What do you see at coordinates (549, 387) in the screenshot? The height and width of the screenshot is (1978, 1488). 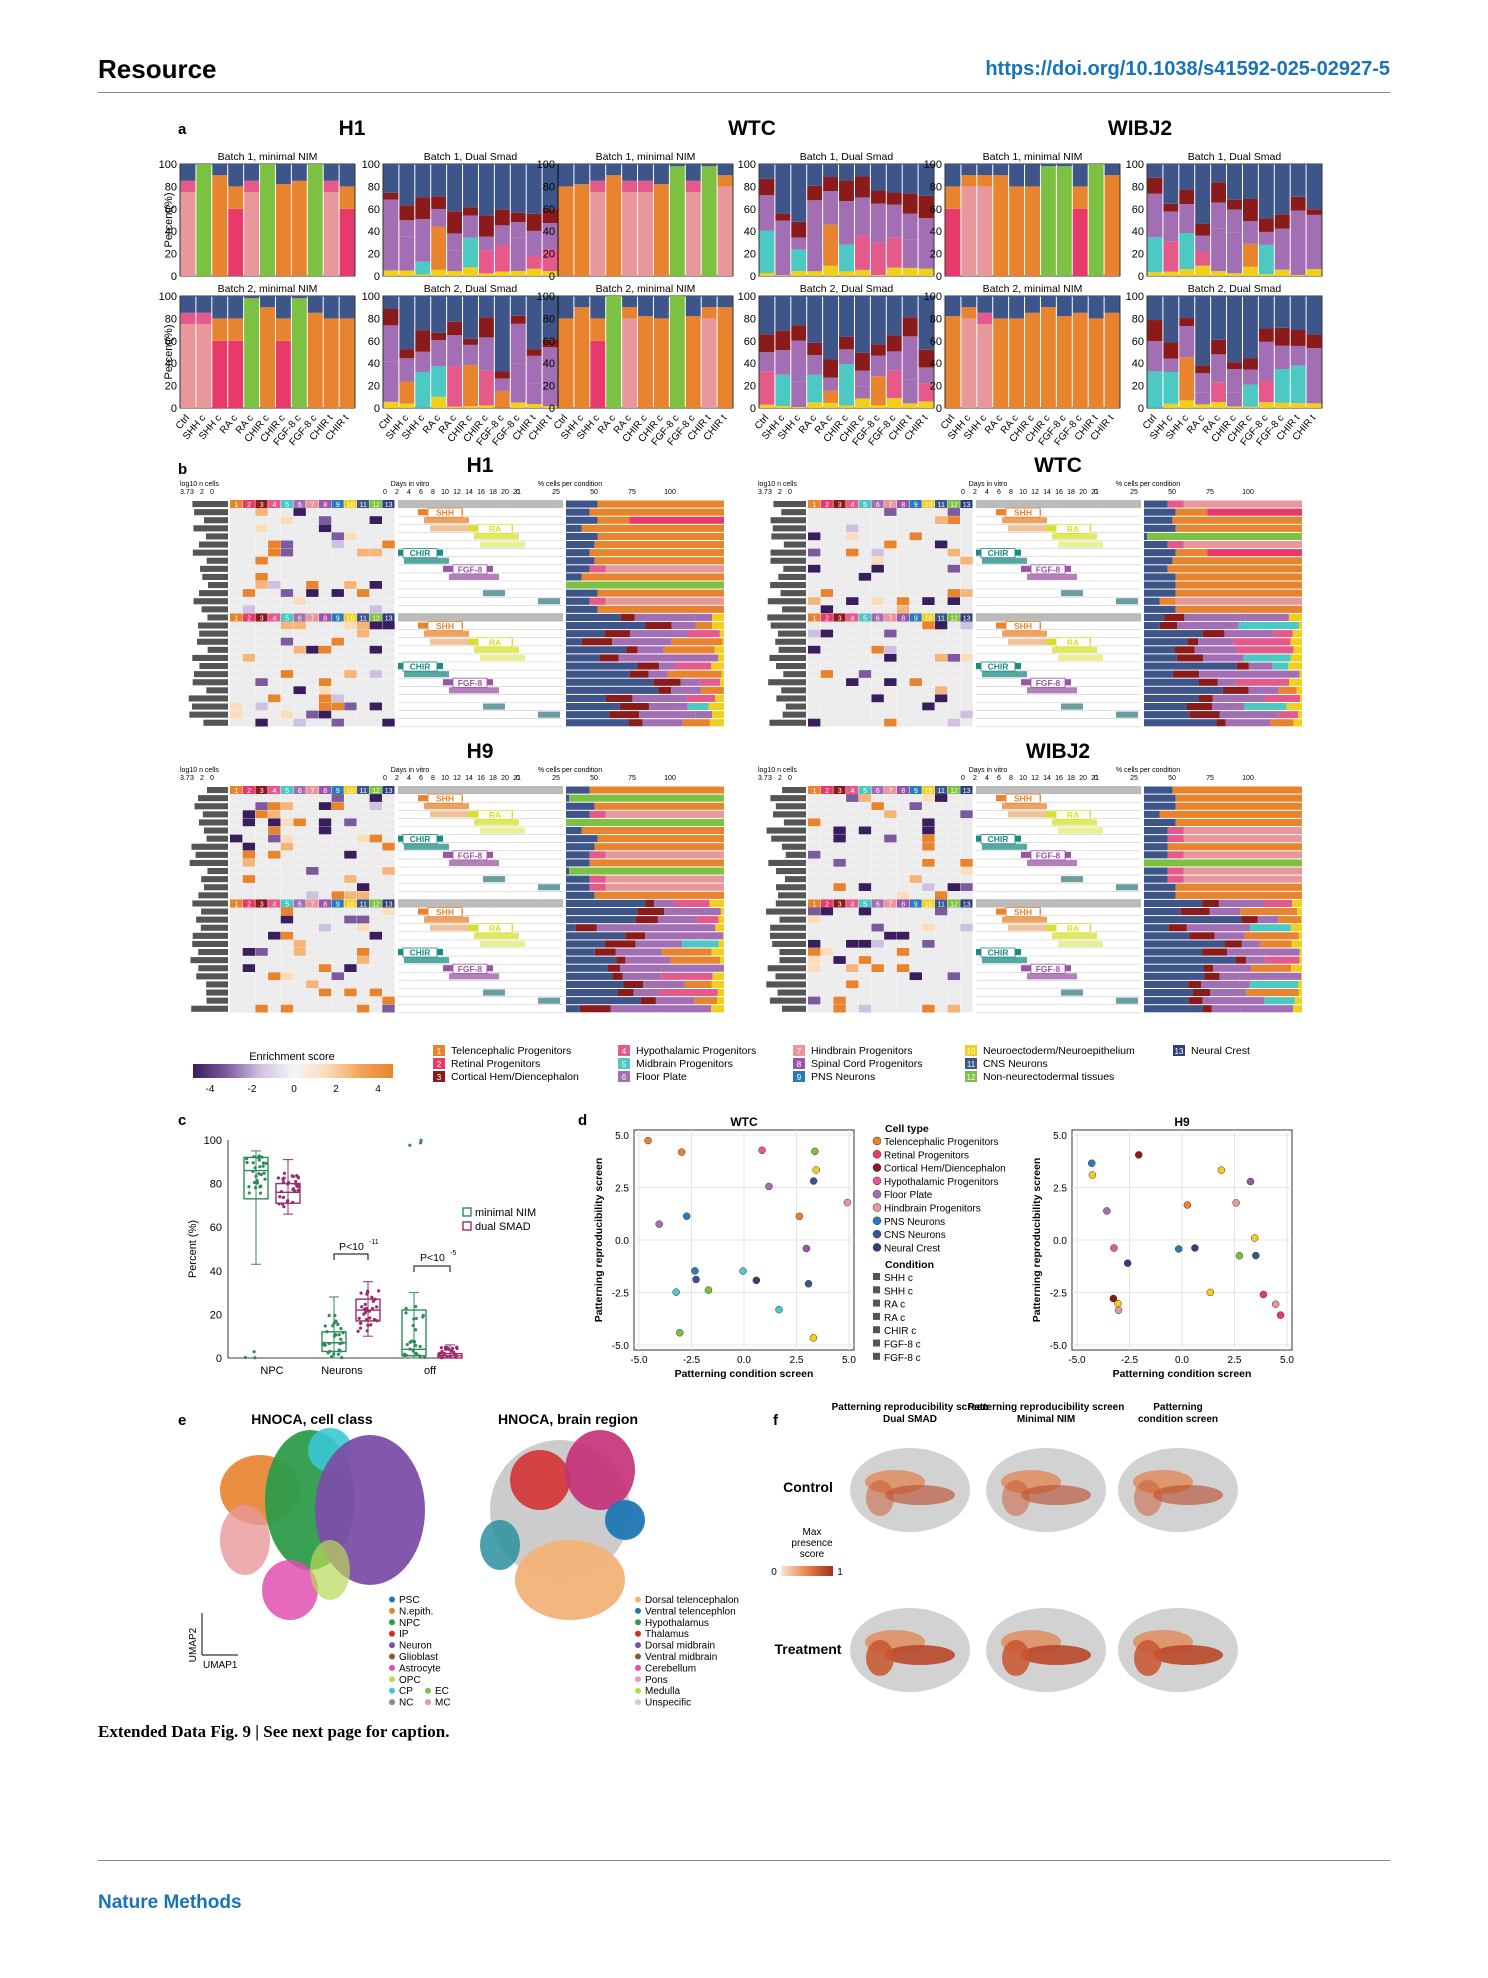 I see `y-tick-label: 20` at bounding box center [549, 387].